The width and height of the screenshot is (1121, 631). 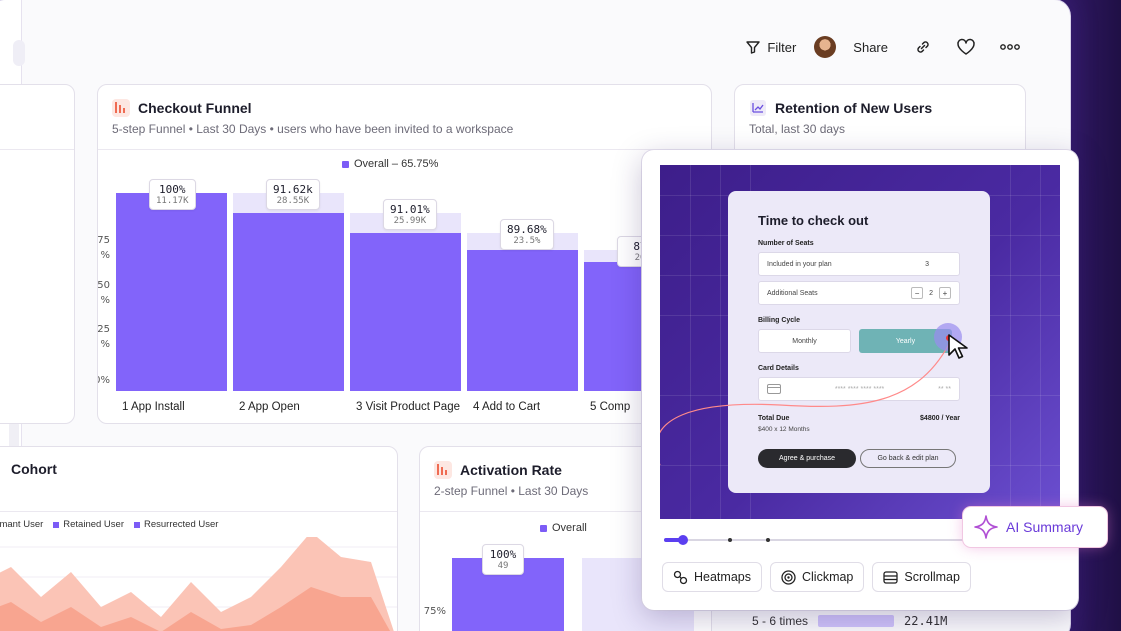 What do you see at coordinates (22, 524) in the screenshot?
I see `cohort-legend-dormant: ormant User` at bounding box center [22, 524].